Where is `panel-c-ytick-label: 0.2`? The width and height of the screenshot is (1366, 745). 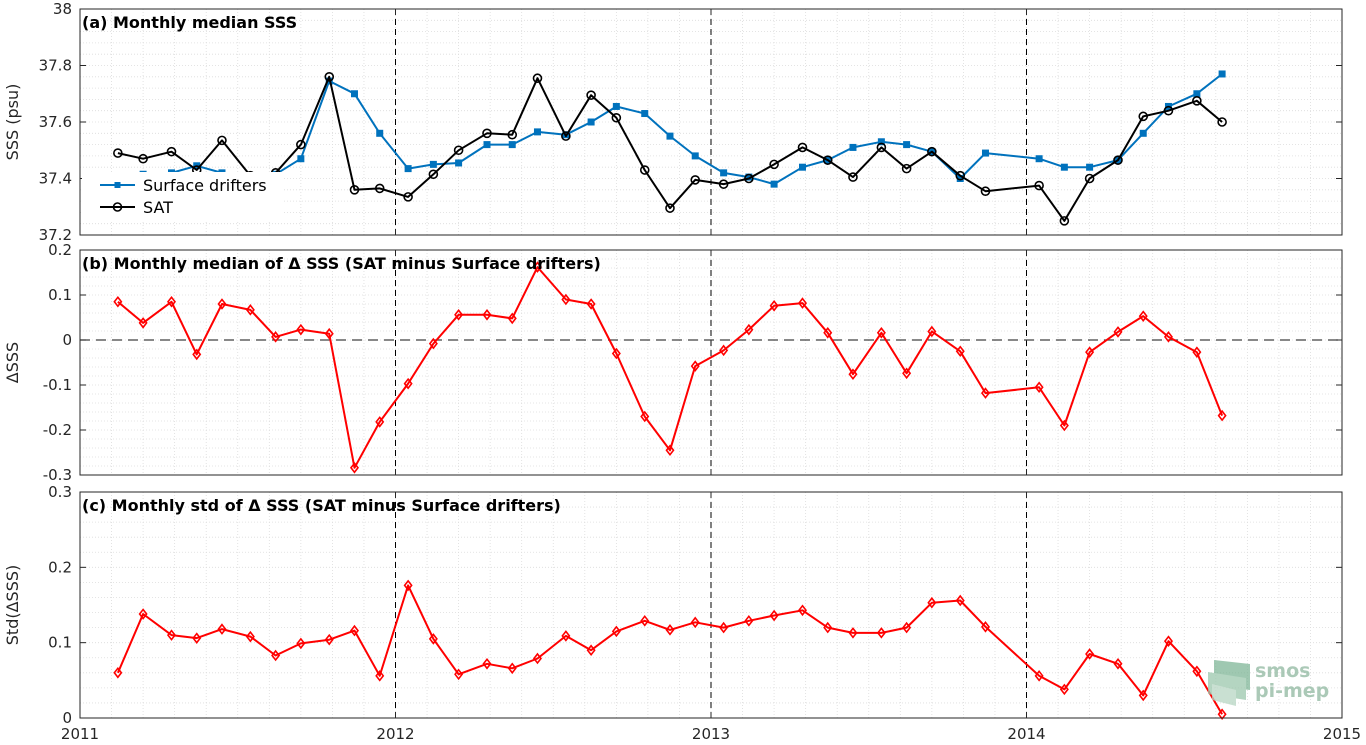 panel-c-ytick-label: 0.2 is located at coordinates (60, 567).